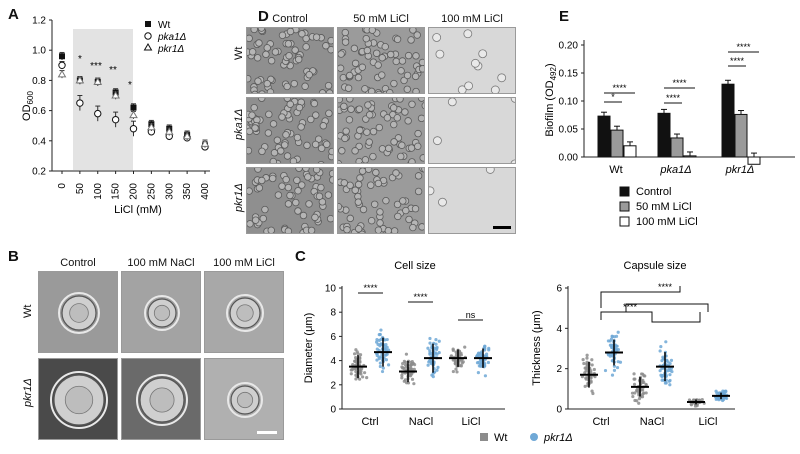 The height and width of the screenshot is (454, 800). What do you see at coordinates (116, 191) in the screenshot?
I see `a-xtick-label: 150` at bounding box center [116, 191].